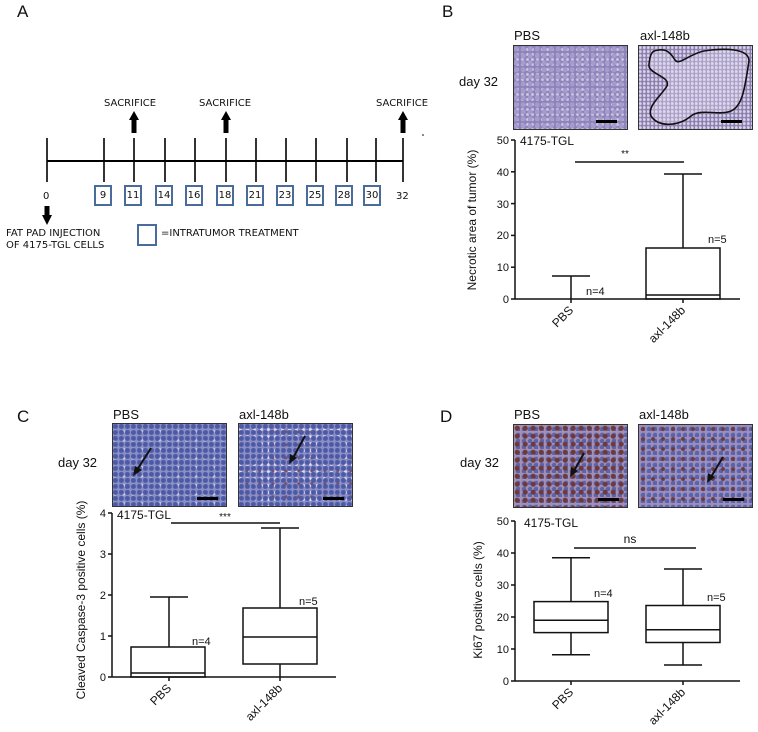 The height and width of the screenshot is (732, 758). I want to click on panel-b-label: B, so click(448, 11).